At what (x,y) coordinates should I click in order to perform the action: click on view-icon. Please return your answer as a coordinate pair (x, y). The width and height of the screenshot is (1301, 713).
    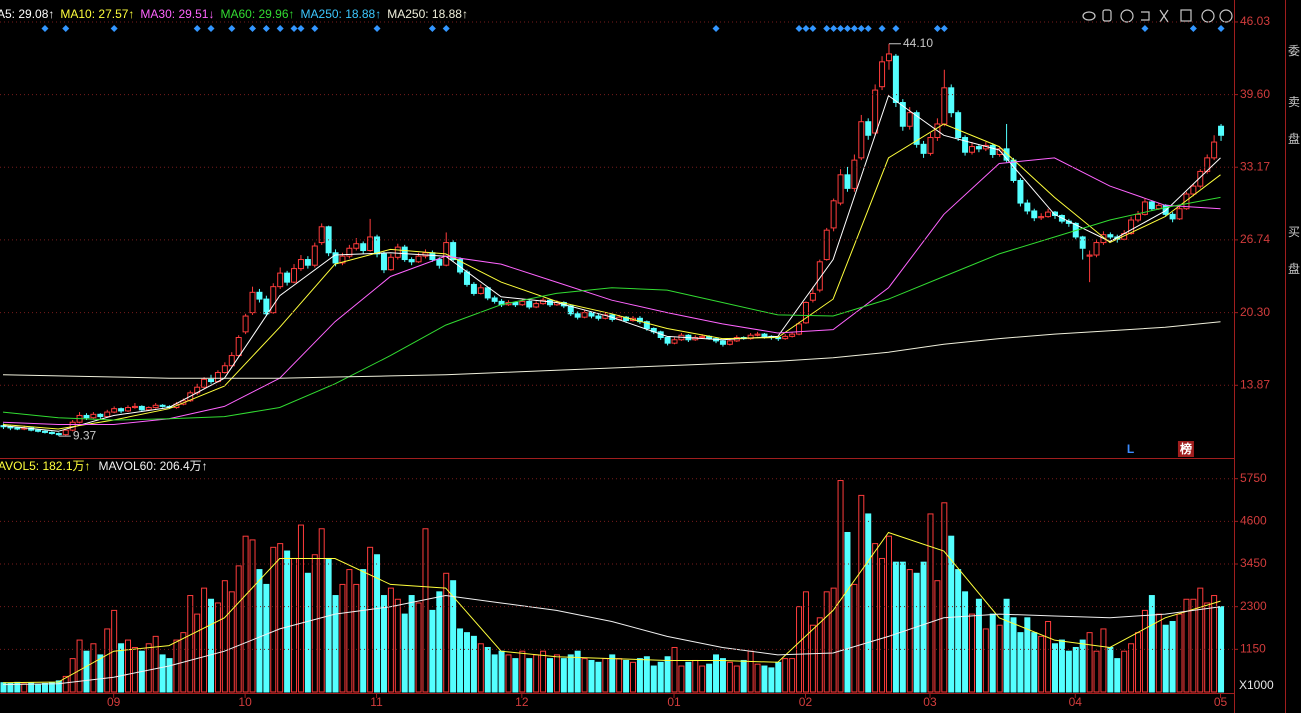
    Looking at the image, I should click on (1089, 16).